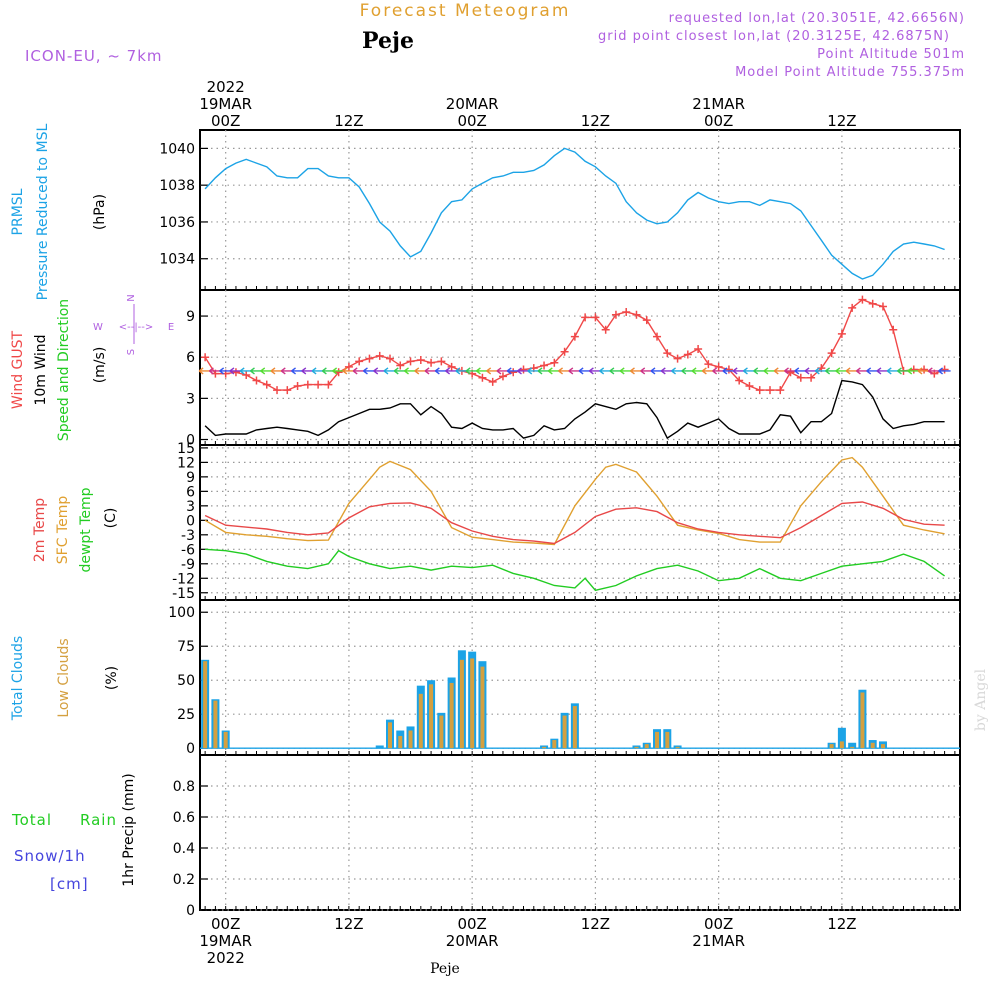 The width and height of the screenshot is (1000, 1000). What do you see at coordinates (131, 352) in the screenshot?
I see `compass-s: S` at bounding box center [131, 352].